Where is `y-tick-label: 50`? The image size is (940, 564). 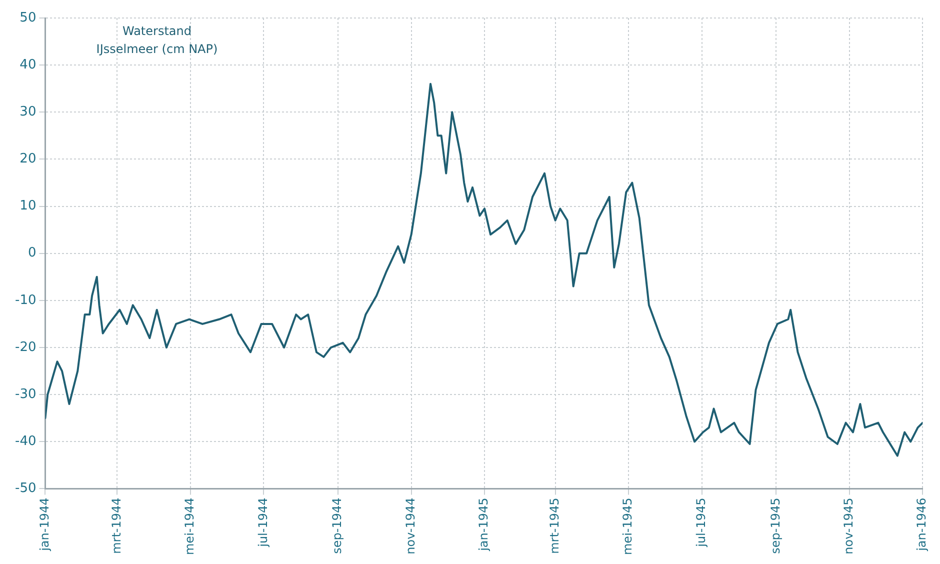
y-tick-label: 50 is located at coordinates (28, 18).